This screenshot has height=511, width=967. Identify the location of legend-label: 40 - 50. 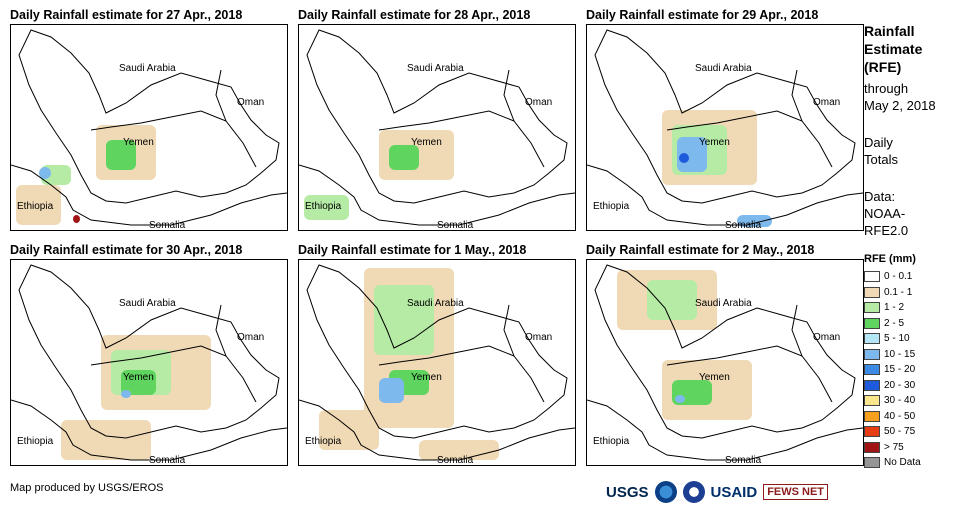
(900, 416).